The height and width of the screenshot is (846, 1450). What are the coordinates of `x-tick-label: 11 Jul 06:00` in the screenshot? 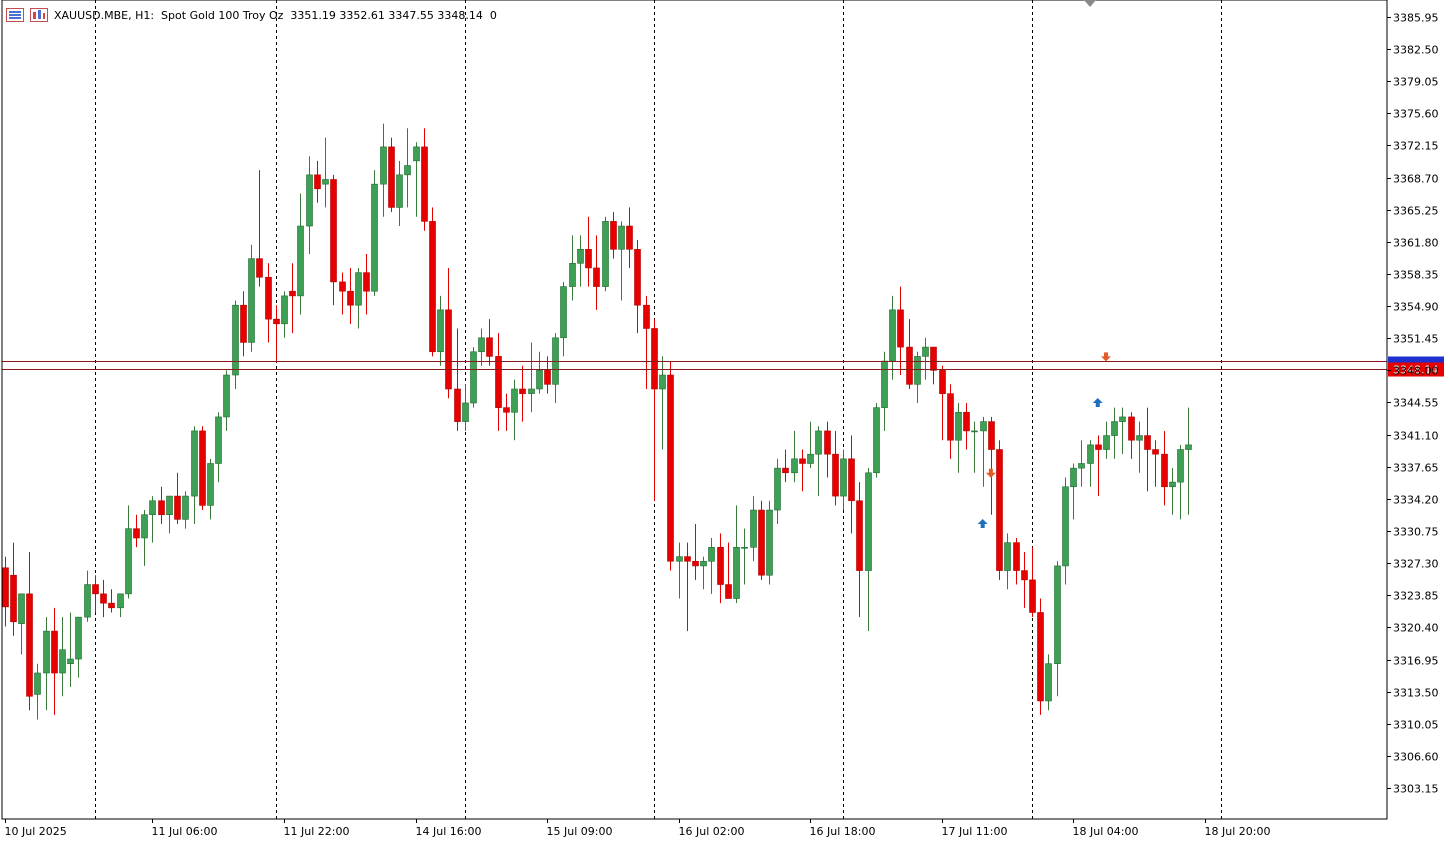 It's located at (185, 831).